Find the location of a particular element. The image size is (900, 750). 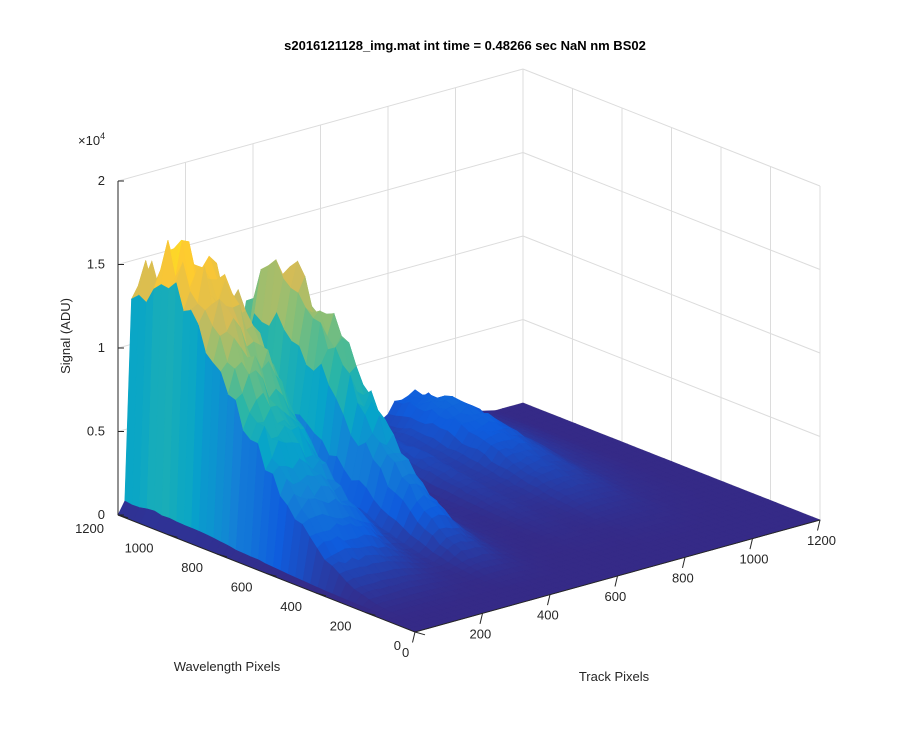

z-exponent-label: ×10⁴ is located at coordinates (91, 139).